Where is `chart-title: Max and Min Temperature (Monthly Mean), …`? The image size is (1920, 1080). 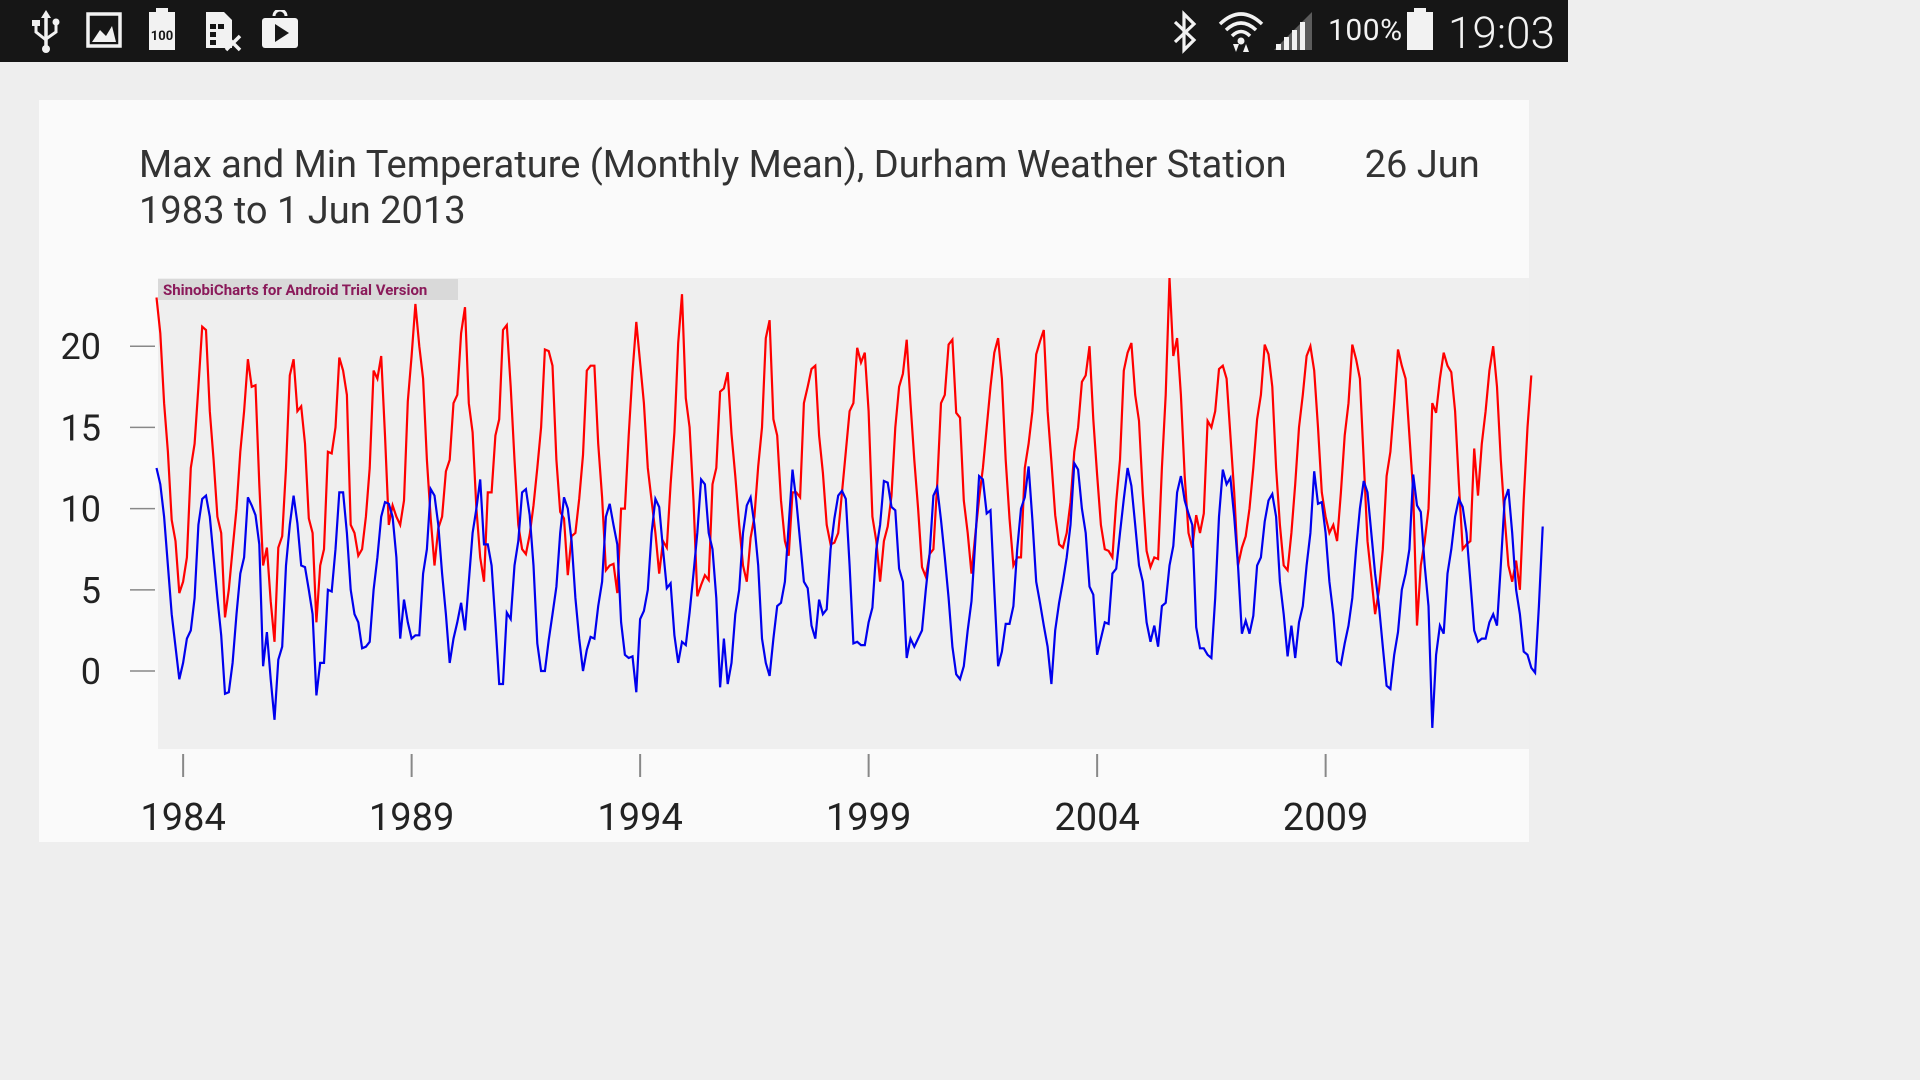
chart-title: Max and Min Temperature (Monthly Mean), … is located at coordinates (834, 188).